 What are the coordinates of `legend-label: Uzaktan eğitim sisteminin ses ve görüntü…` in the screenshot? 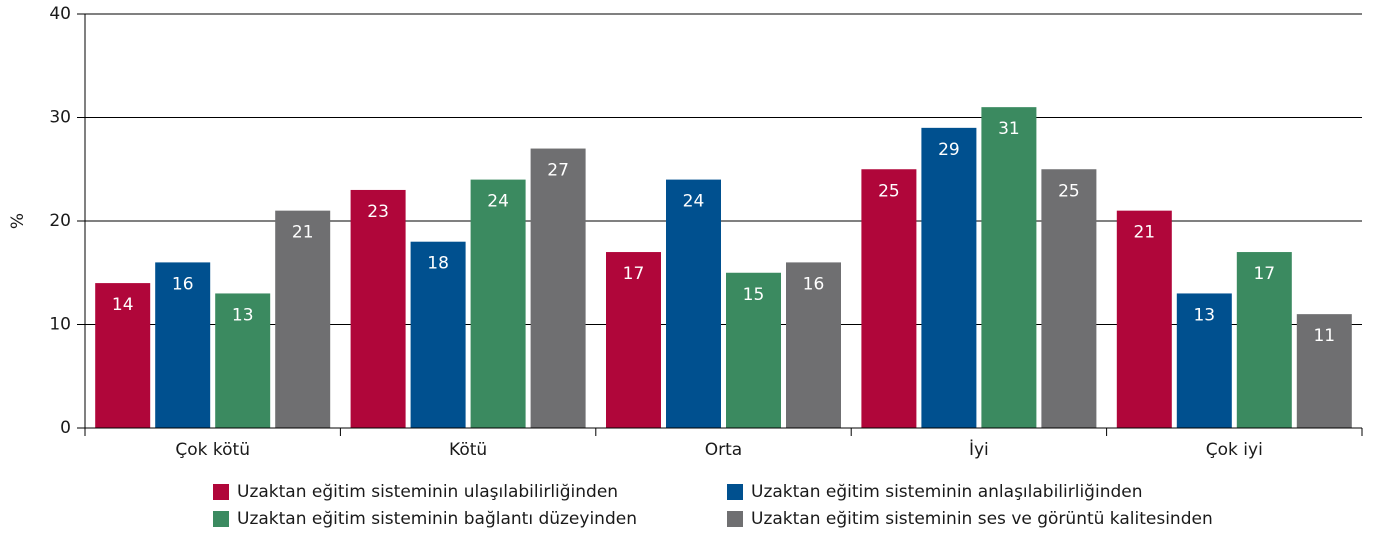 It's located at (982, 519).